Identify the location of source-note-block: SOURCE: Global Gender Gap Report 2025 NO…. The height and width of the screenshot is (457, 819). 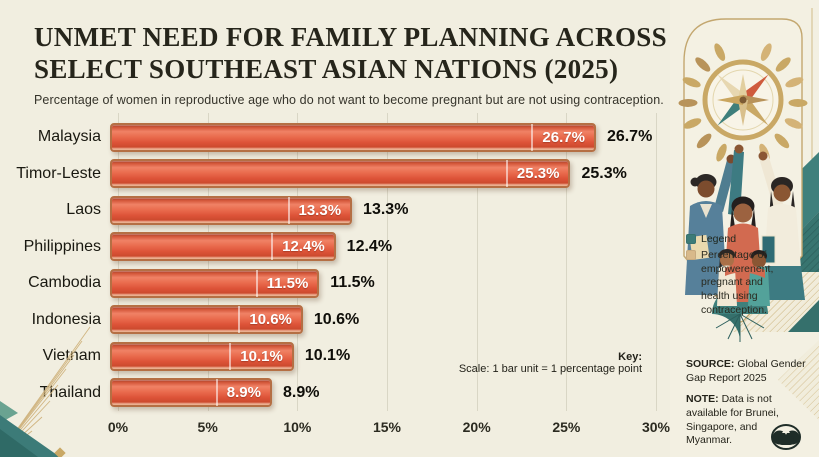
(746, 407).